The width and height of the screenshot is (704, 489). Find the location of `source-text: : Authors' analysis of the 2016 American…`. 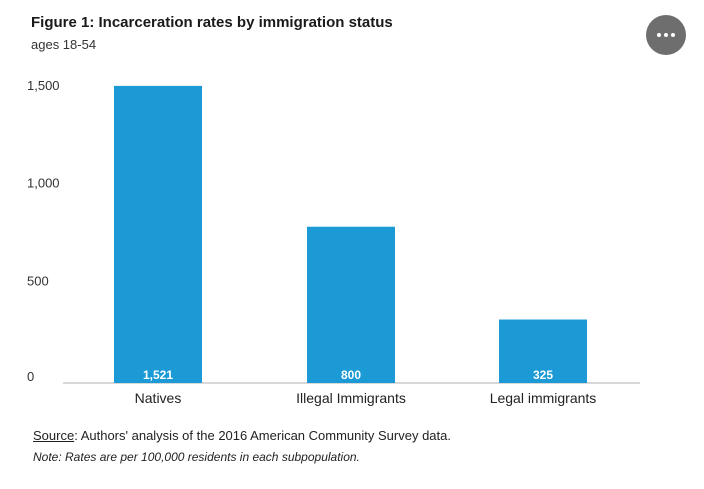

source-text: : Authors' analysis of the 2016 American… is located at coordinates (262, 435).